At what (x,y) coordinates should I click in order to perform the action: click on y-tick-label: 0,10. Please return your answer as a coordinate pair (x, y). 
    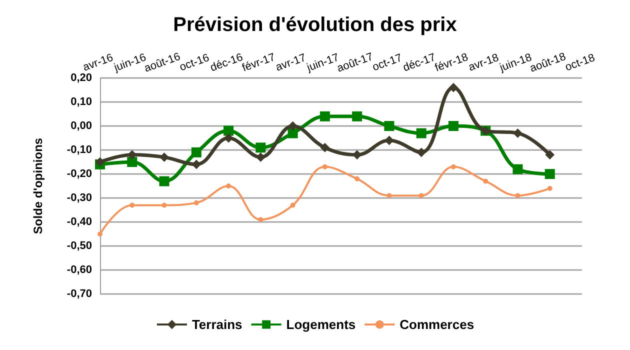
    Looking at the image, I should click on (81, 102).